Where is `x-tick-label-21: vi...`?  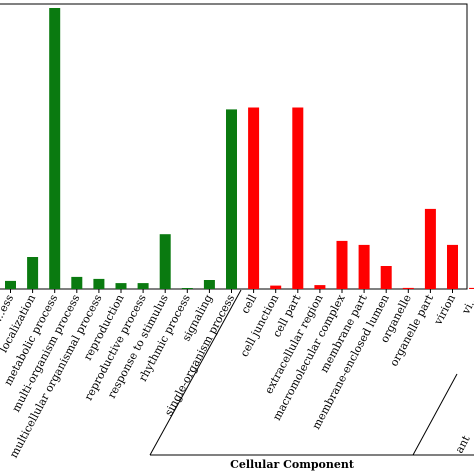
x-tick-label-21: vi... is located at coordinates (466, 304).